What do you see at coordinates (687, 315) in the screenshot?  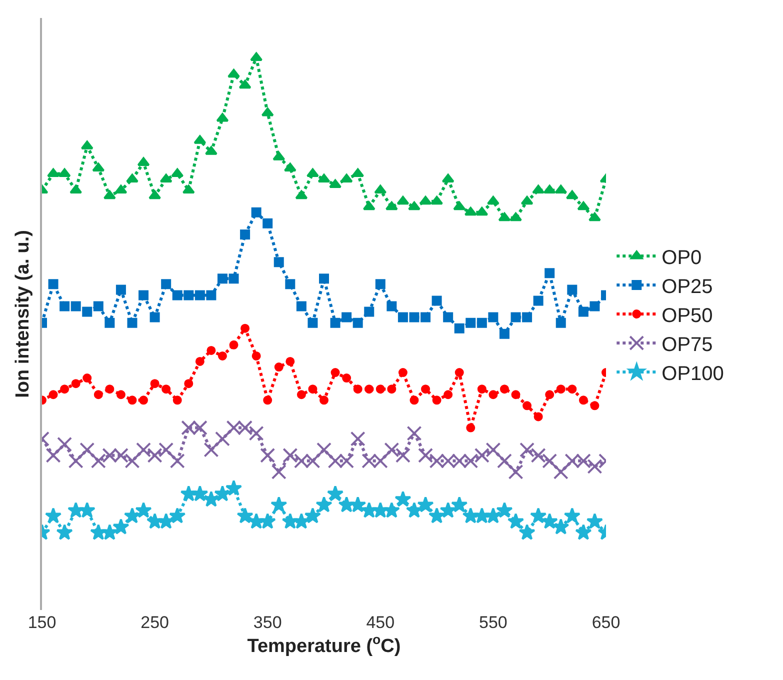 I see `legend-label: OP50` at bounding box center [687, 315].